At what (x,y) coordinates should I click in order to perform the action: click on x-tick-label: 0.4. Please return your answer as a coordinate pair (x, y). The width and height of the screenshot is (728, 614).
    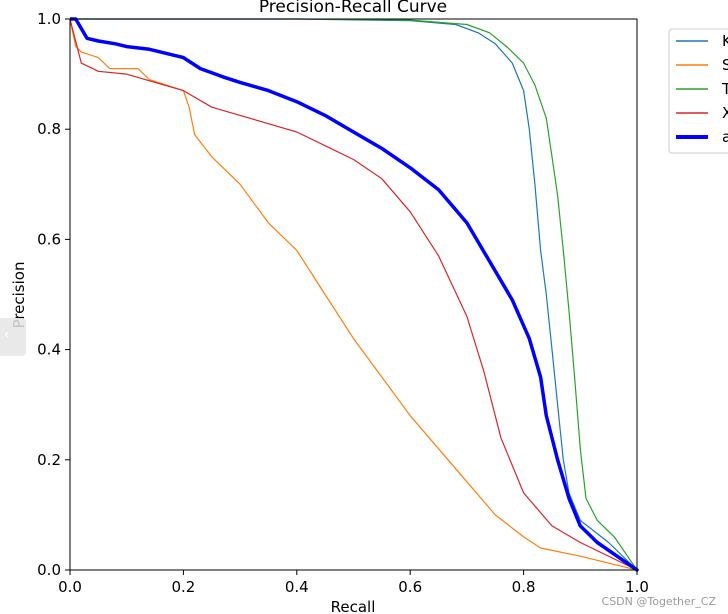
    Looking at the image, I should click on (297, 587).